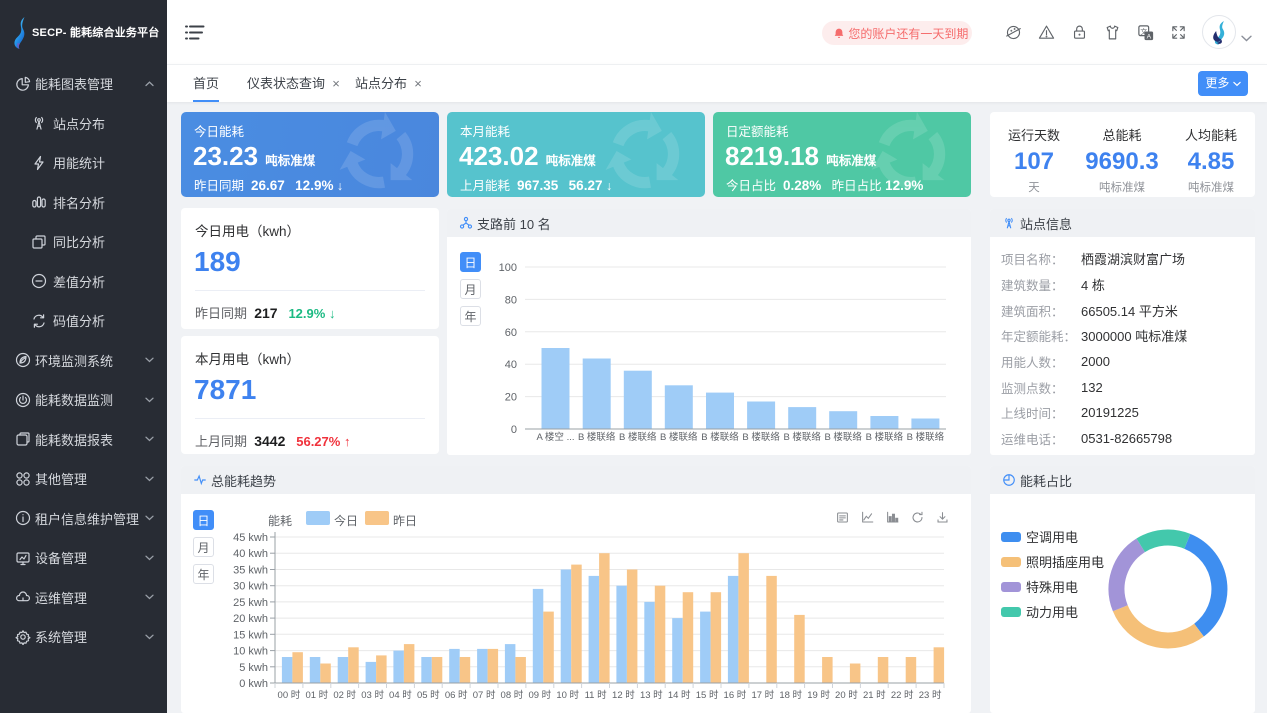 This screenshot has width=1267, height=713. Describe the element at coordinates (316, 695) in the screenshot. I see `svg-text: 01 时` at that location.